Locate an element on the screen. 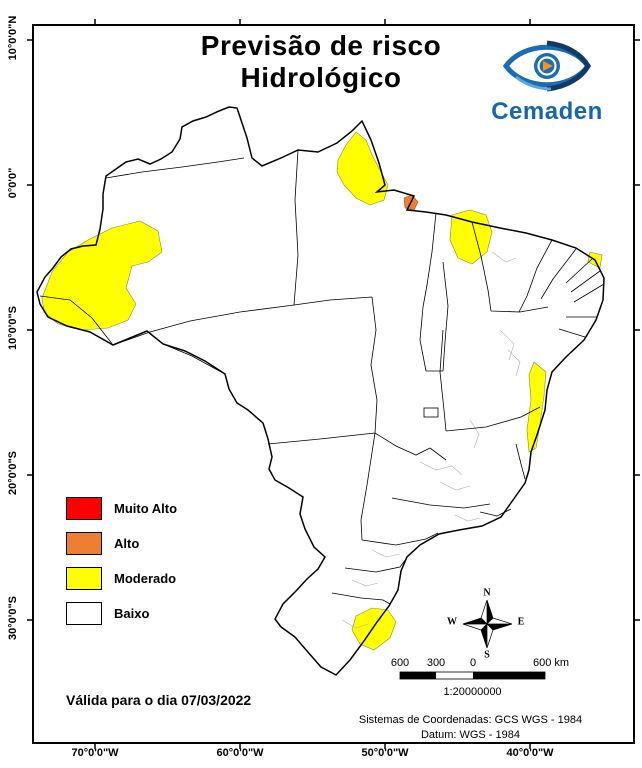  validity-date: Válida para o dia 07/03/2022 is located at coordinates (159, 700).